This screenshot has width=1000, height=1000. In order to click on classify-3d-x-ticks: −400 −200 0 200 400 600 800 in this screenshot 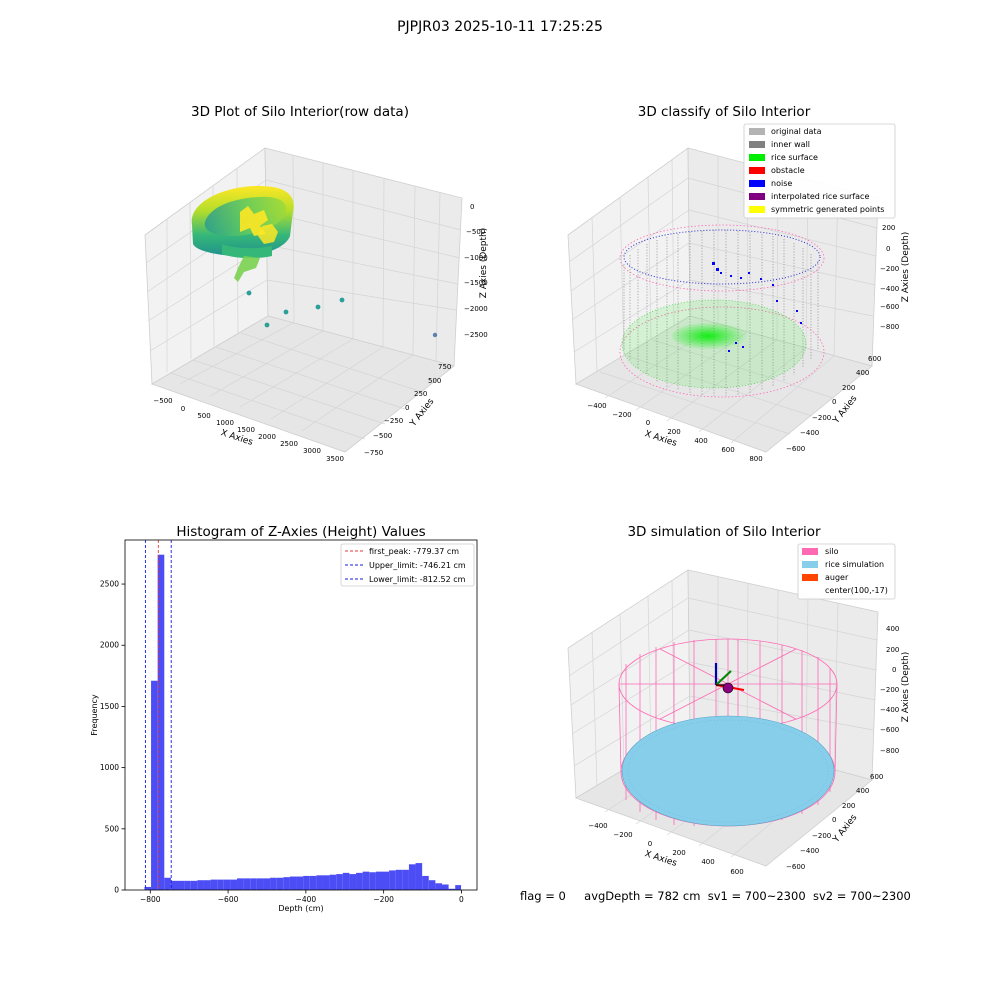, I will do `click(674, 432)`.